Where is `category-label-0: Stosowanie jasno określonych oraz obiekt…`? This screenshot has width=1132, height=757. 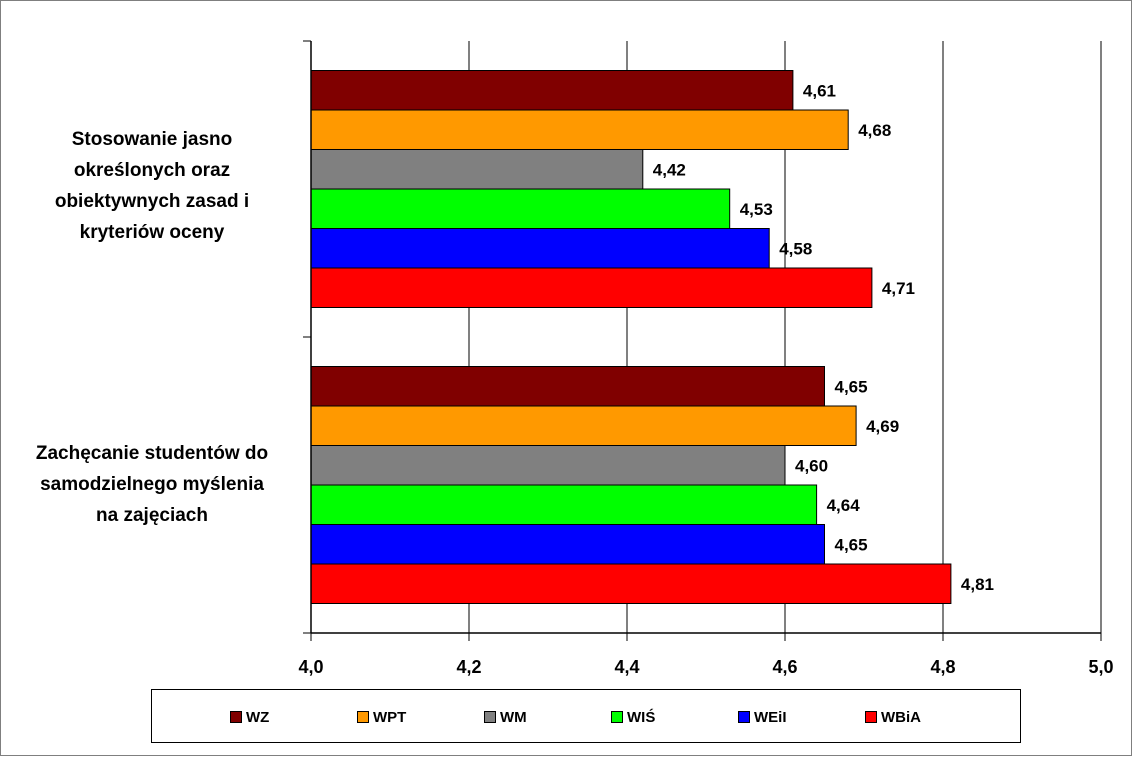
category-label-0: Stosowanie jasno określonych oraz obiekt… is located at coordinates (152, 186).